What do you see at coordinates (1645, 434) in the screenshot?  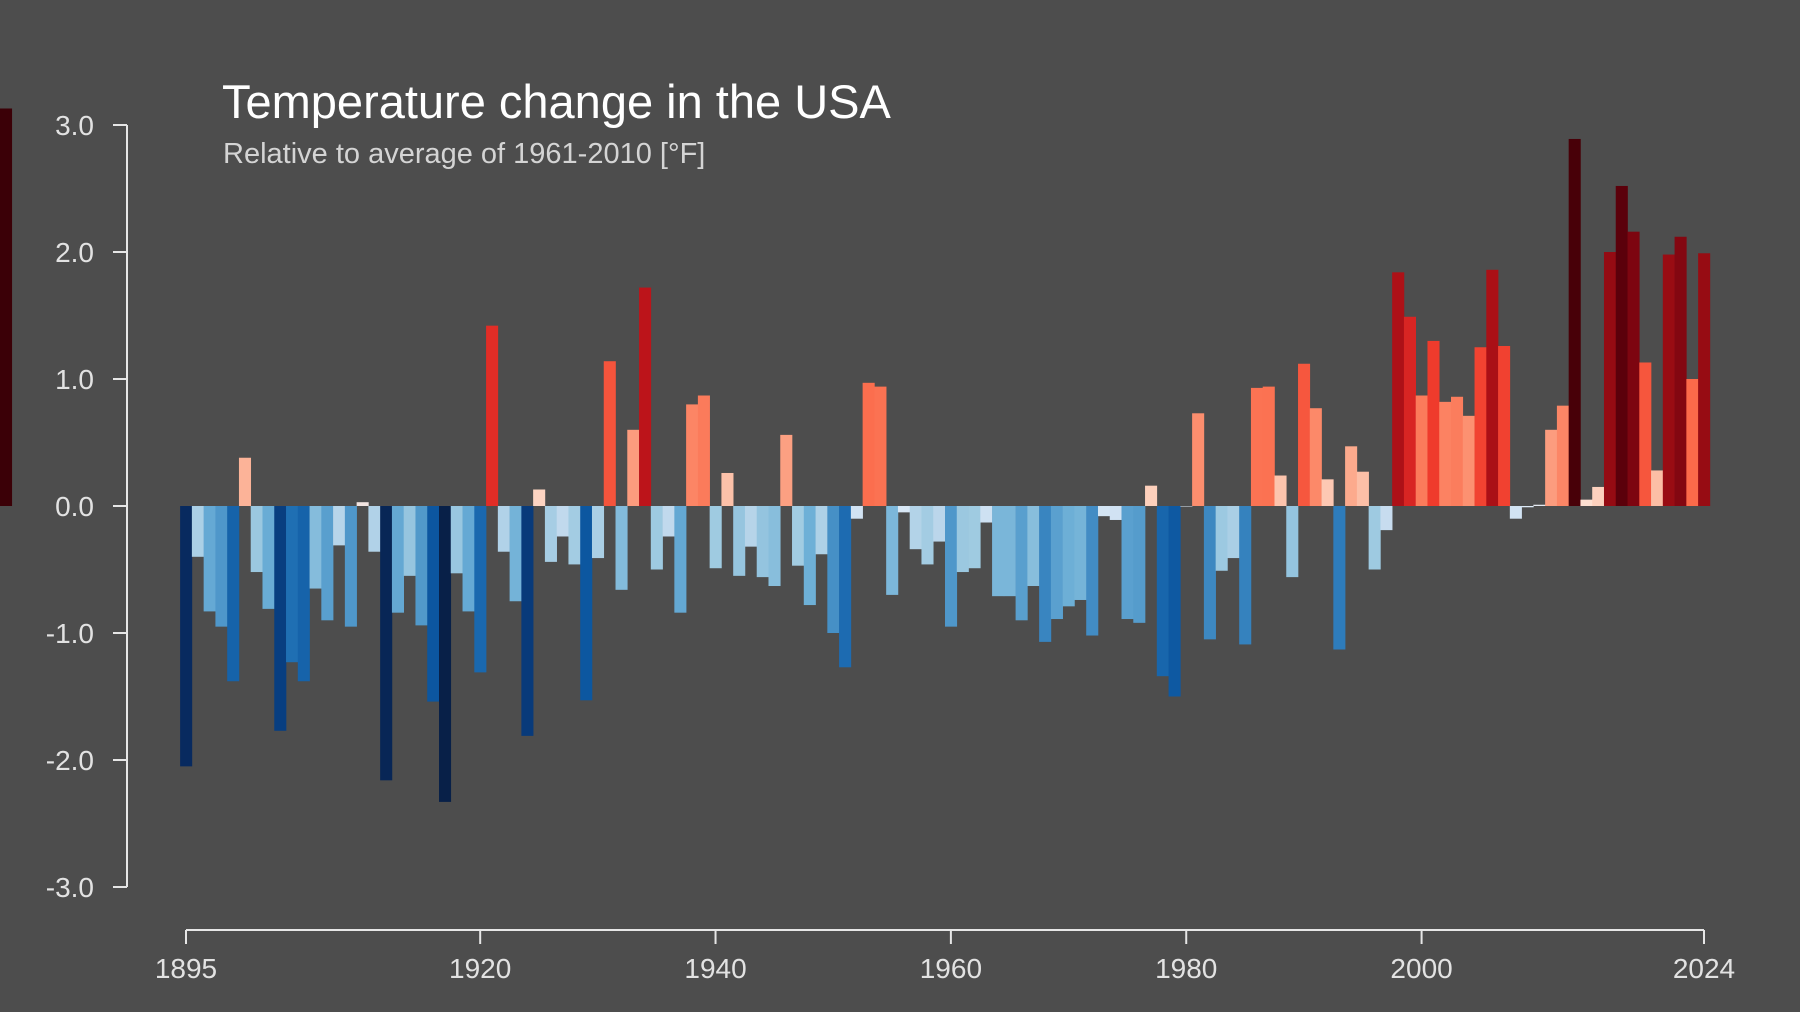 I see `bar-2019` at bounding box center [1645, 434].